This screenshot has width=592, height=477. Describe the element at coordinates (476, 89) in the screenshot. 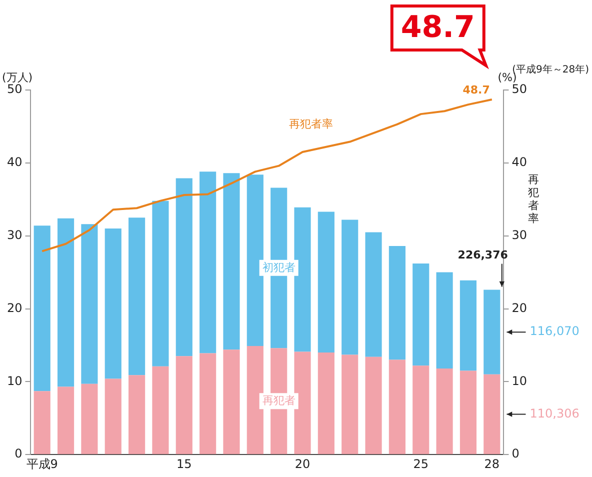

I see `data-label: 48.7` at that location.